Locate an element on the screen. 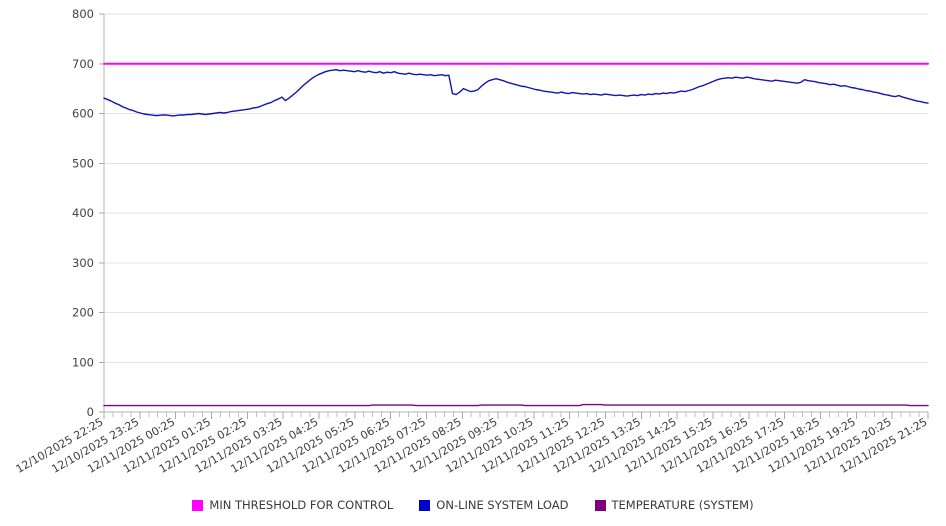 The width and height of the screenshot is (946, 526). y-axis-tick-label: 300 is located at coordinates (83, 263).